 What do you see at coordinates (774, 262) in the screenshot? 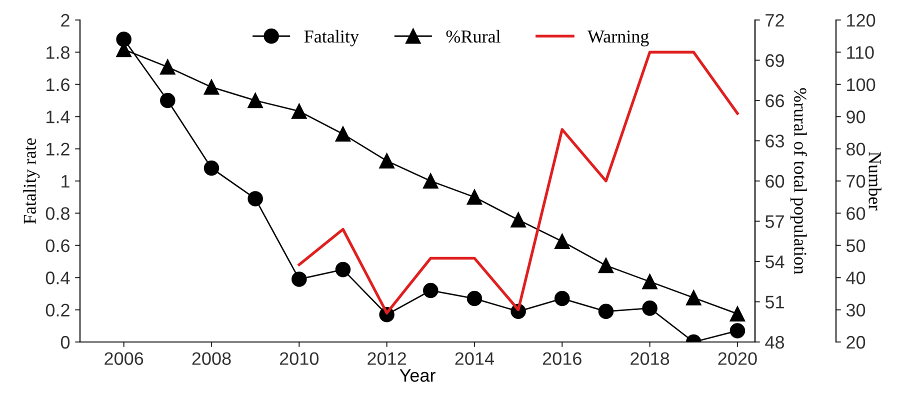
I see `y2-tick-label: 54` at bounding box center [774, 262].